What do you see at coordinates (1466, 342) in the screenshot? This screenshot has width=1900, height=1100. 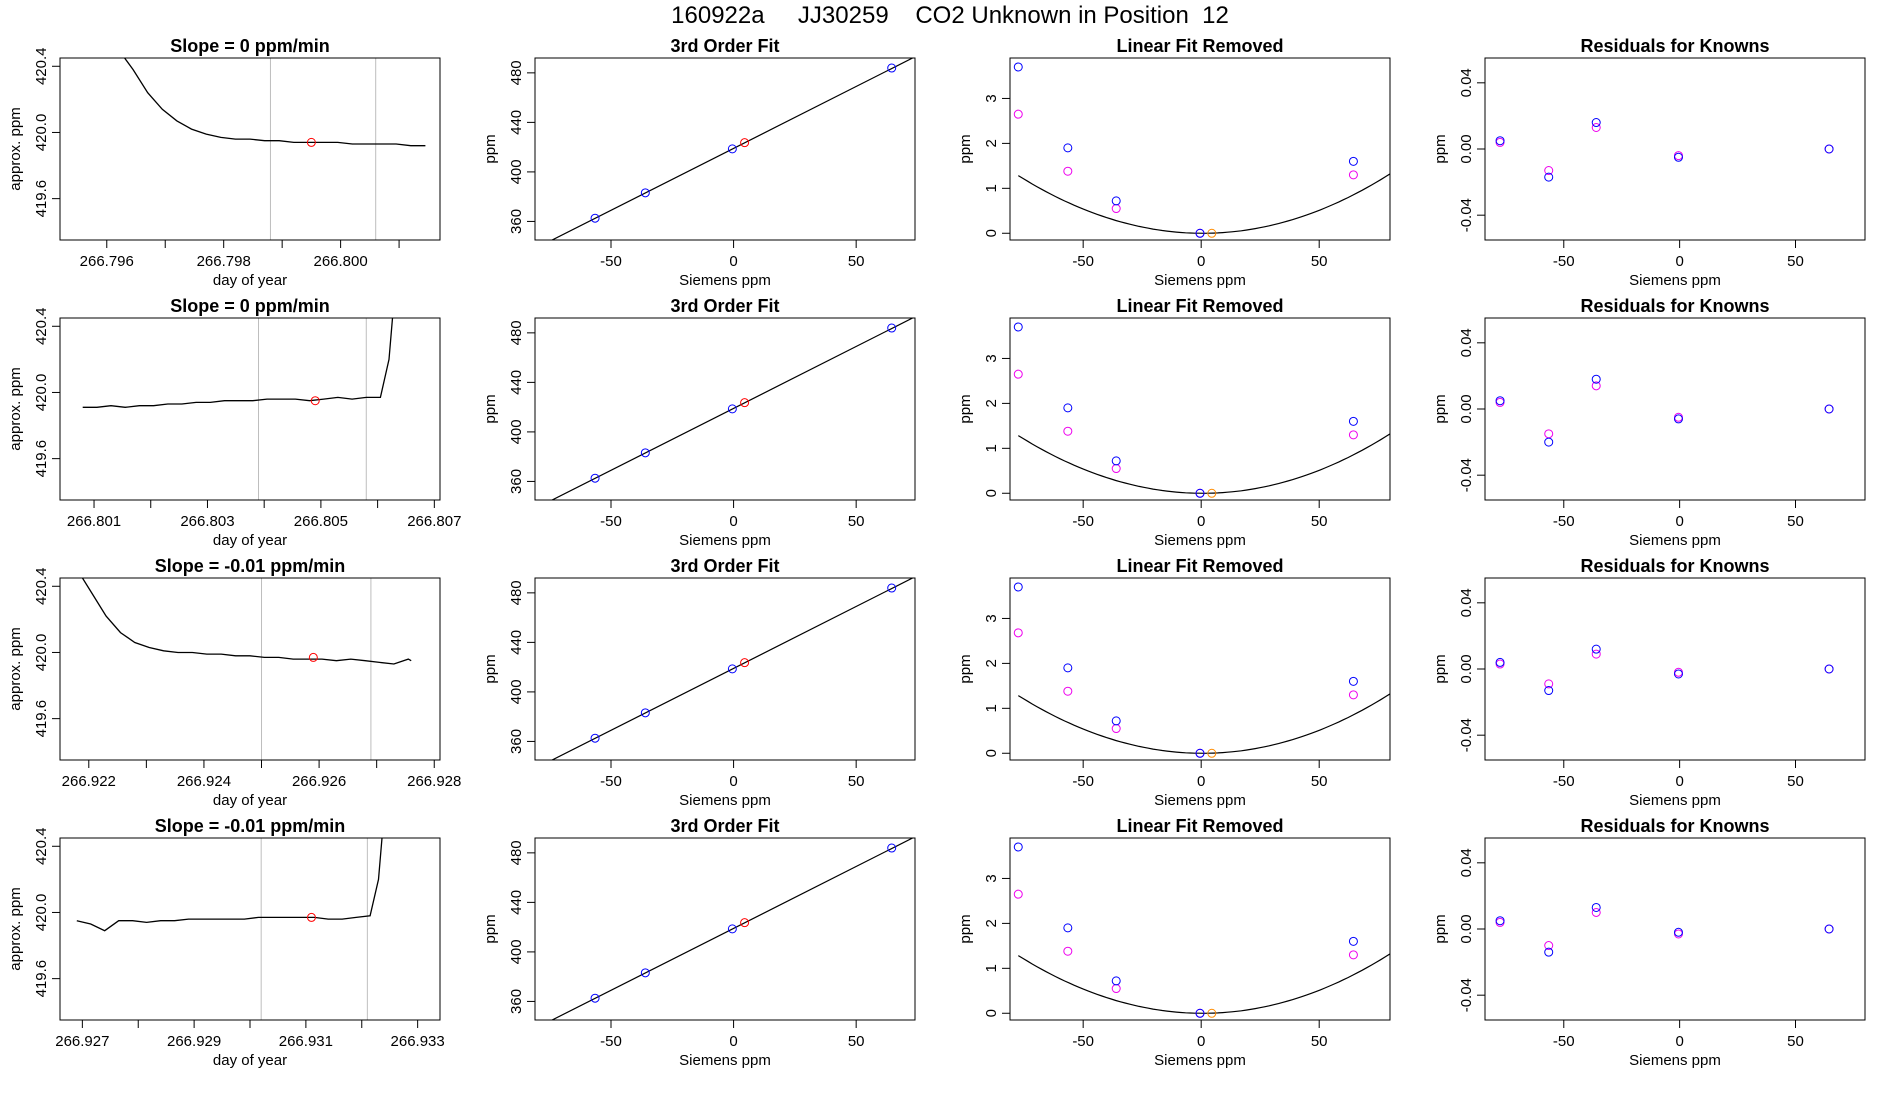 I see `y-tick-label: 0.04` at bounding box center [1466, 342].